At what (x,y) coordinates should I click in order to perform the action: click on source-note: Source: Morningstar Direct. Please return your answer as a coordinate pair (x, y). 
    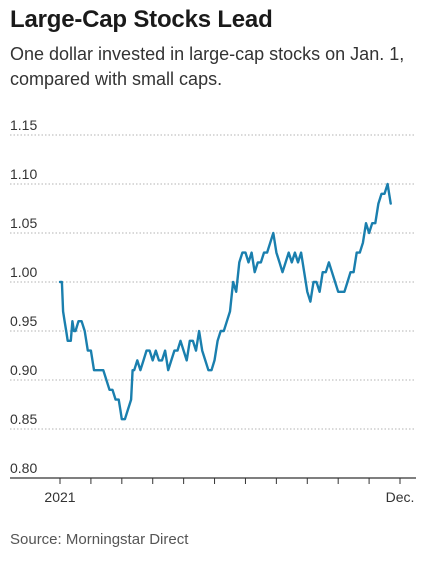
    Looking at the image, I should click on (99, 539).